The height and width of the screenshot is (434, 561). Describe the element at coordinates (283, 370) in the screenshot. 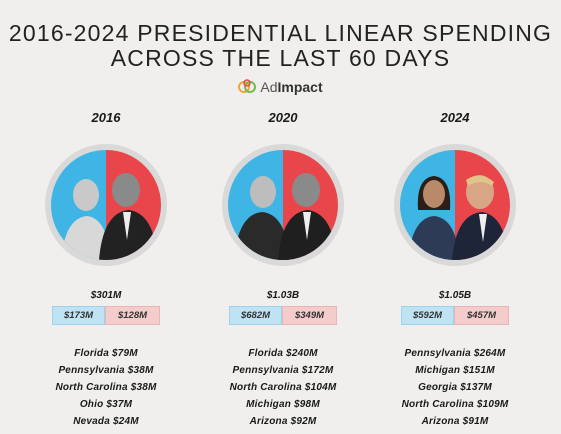

I see `state-item: Pennsylvania $172M` at that location.